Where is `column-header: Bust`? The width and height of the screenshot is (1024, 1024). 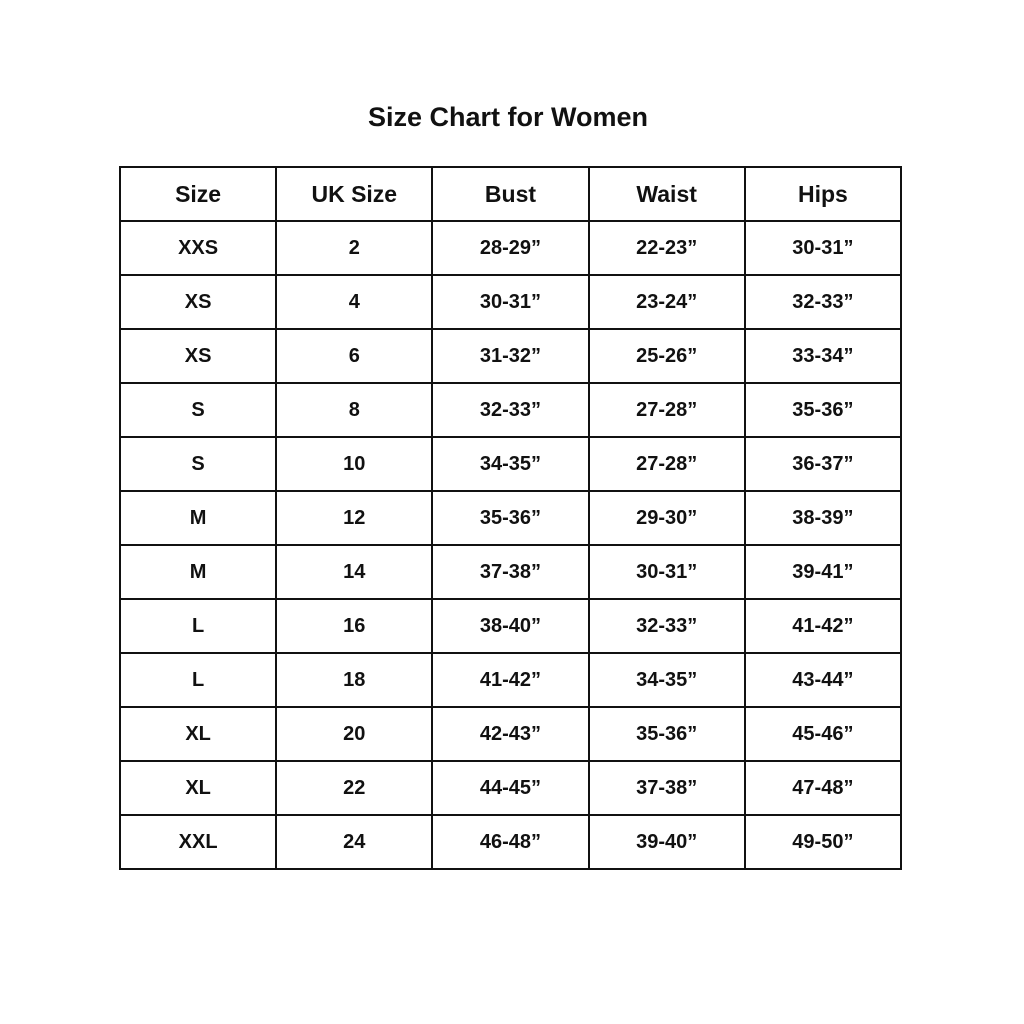
column-header: Bust is located at coordinates (510, 194).